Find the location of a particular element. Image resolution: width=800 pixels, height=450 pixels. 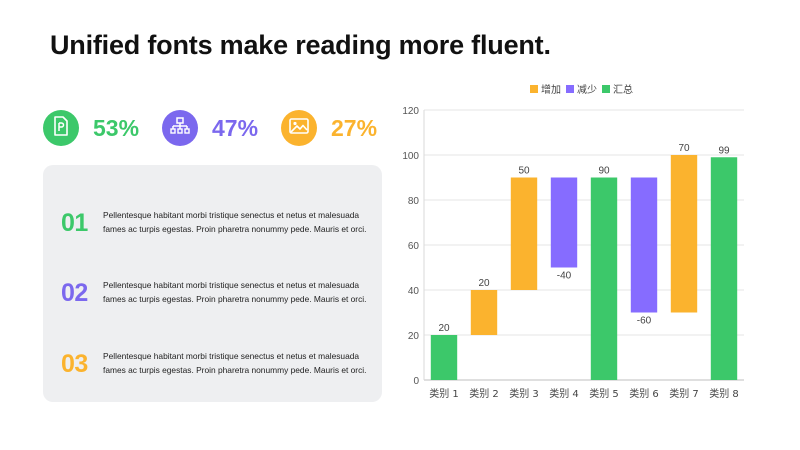

x-tick-label: 类别 4 is located at coordinates (564, 393).